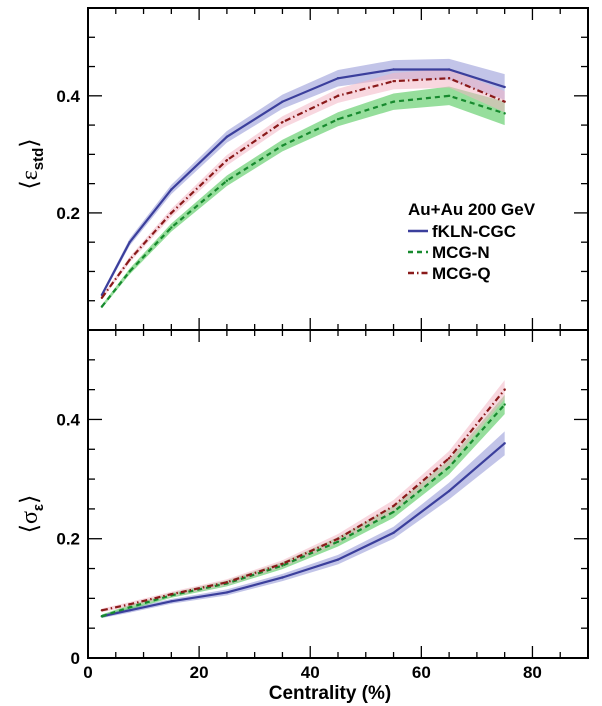 The height and width of the screenshot is (706, 602). I want to click on x-tick-label: 60, so click(421, 672).